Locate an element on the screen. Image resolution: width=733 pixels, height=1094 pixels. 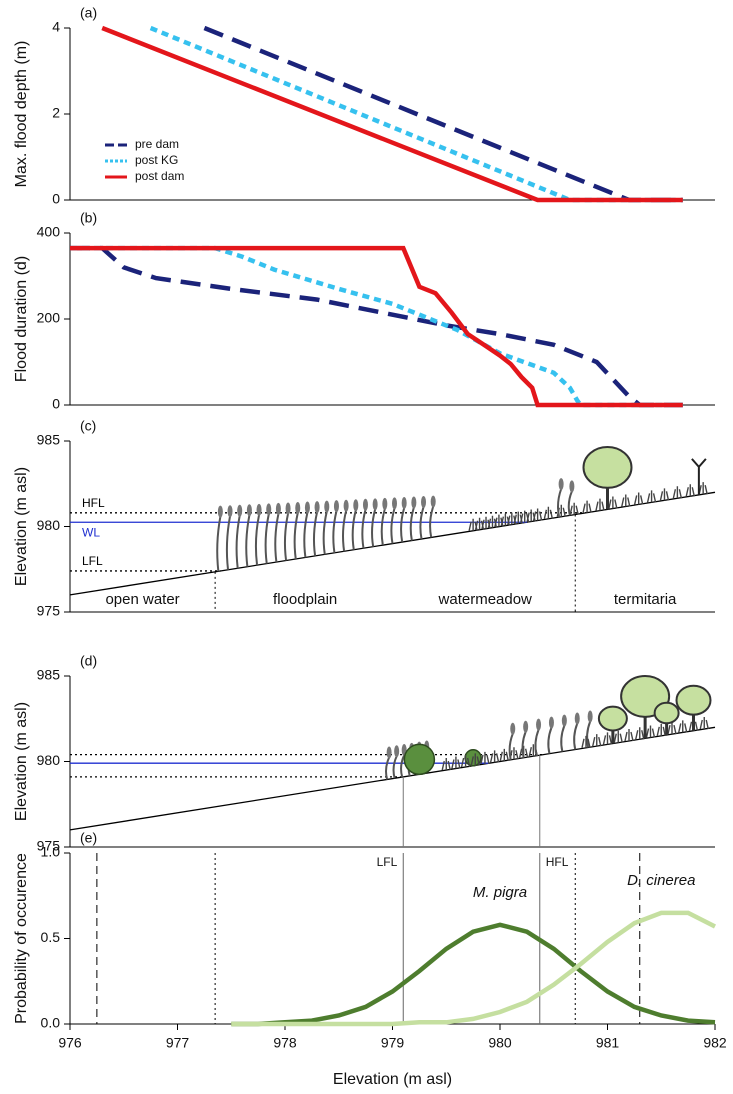
y-tick-label: 4 is located at coordinates (56, 27).